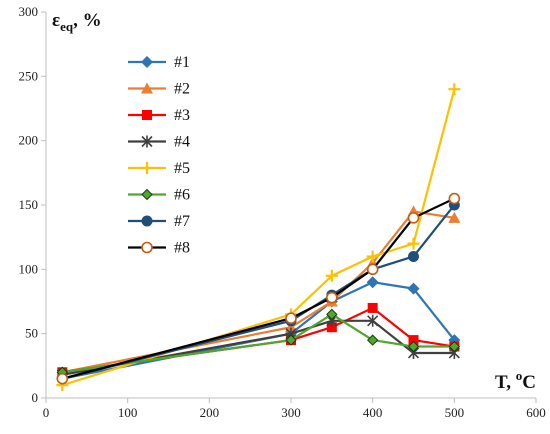 This screenshot has width=550, height=434. Describe the element at coordinates (159, 155) in the screenshot. I see `legend: #1 #2 #3 #4 #5 #6 #7 #8` at that location.